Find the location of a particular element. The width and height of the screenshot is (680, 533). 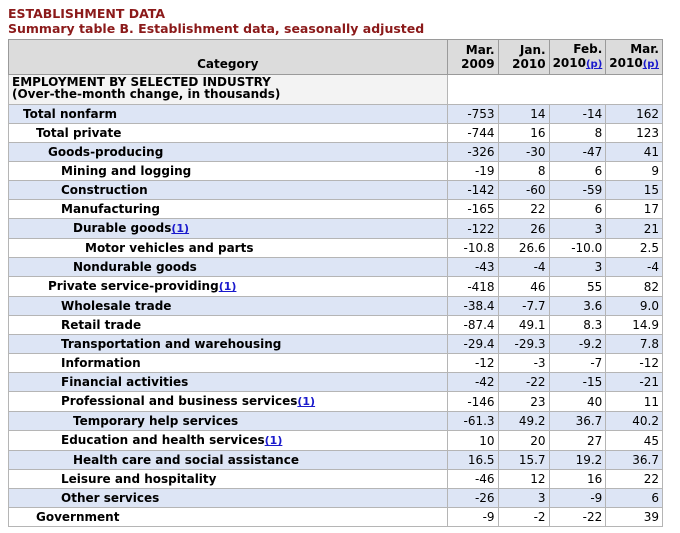

industry-label: Leisure and hospitality is located at coordinates (139, 479).